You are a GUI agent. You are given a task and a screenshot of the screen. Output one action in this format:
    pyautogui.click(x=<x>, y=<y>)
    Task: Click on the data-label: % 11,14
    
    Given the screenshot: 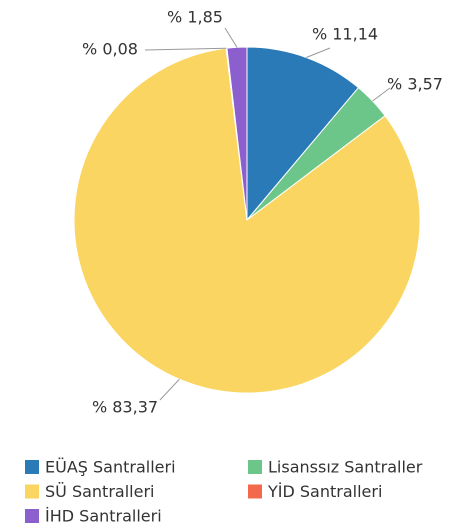 What is the action you would take?
    pyautogui.click(x=345, y=34)
    